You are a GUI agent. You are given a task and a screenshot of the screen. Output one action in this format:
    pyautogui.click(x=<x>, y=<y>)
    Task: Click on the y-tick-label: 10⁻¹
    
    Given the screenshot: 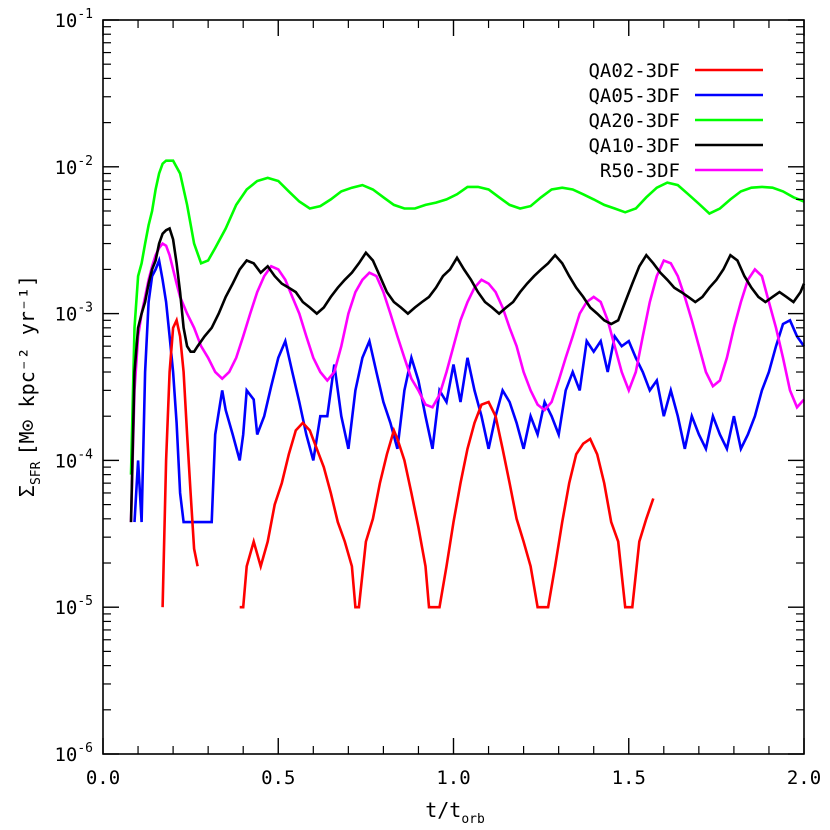 What is the action you would take?
    pyautogui.click(x=73, y=19)
    